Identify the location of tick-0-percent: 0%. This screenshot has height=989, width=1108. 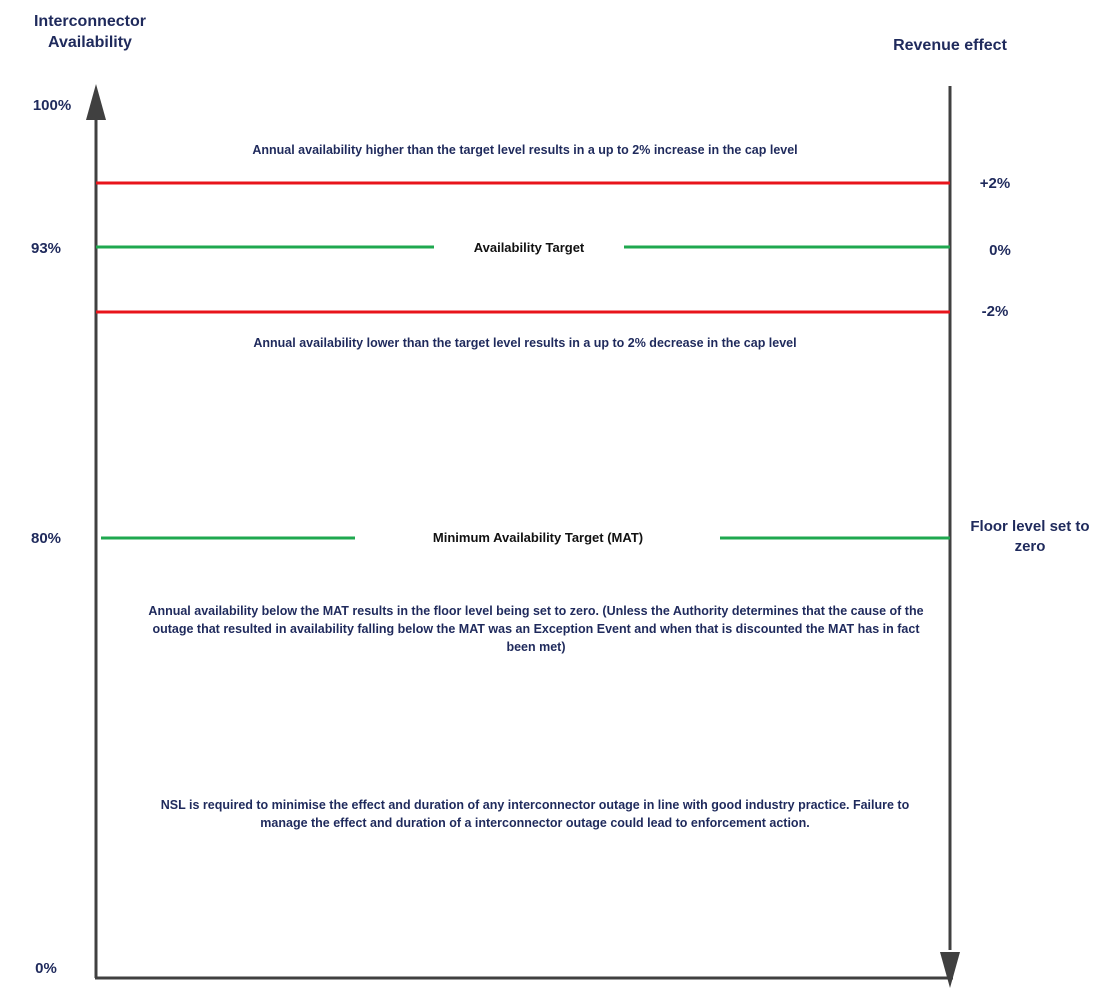
(46, 968).